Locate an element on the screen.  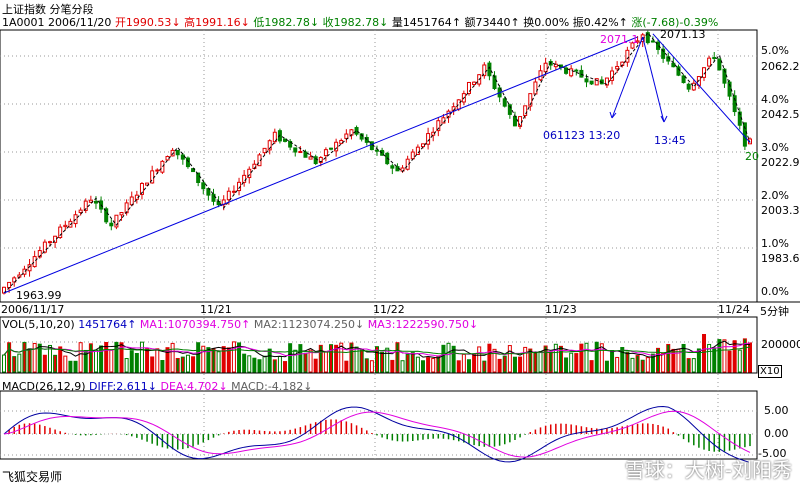
vol-unit: X10 is located at coordinates (770, 371).